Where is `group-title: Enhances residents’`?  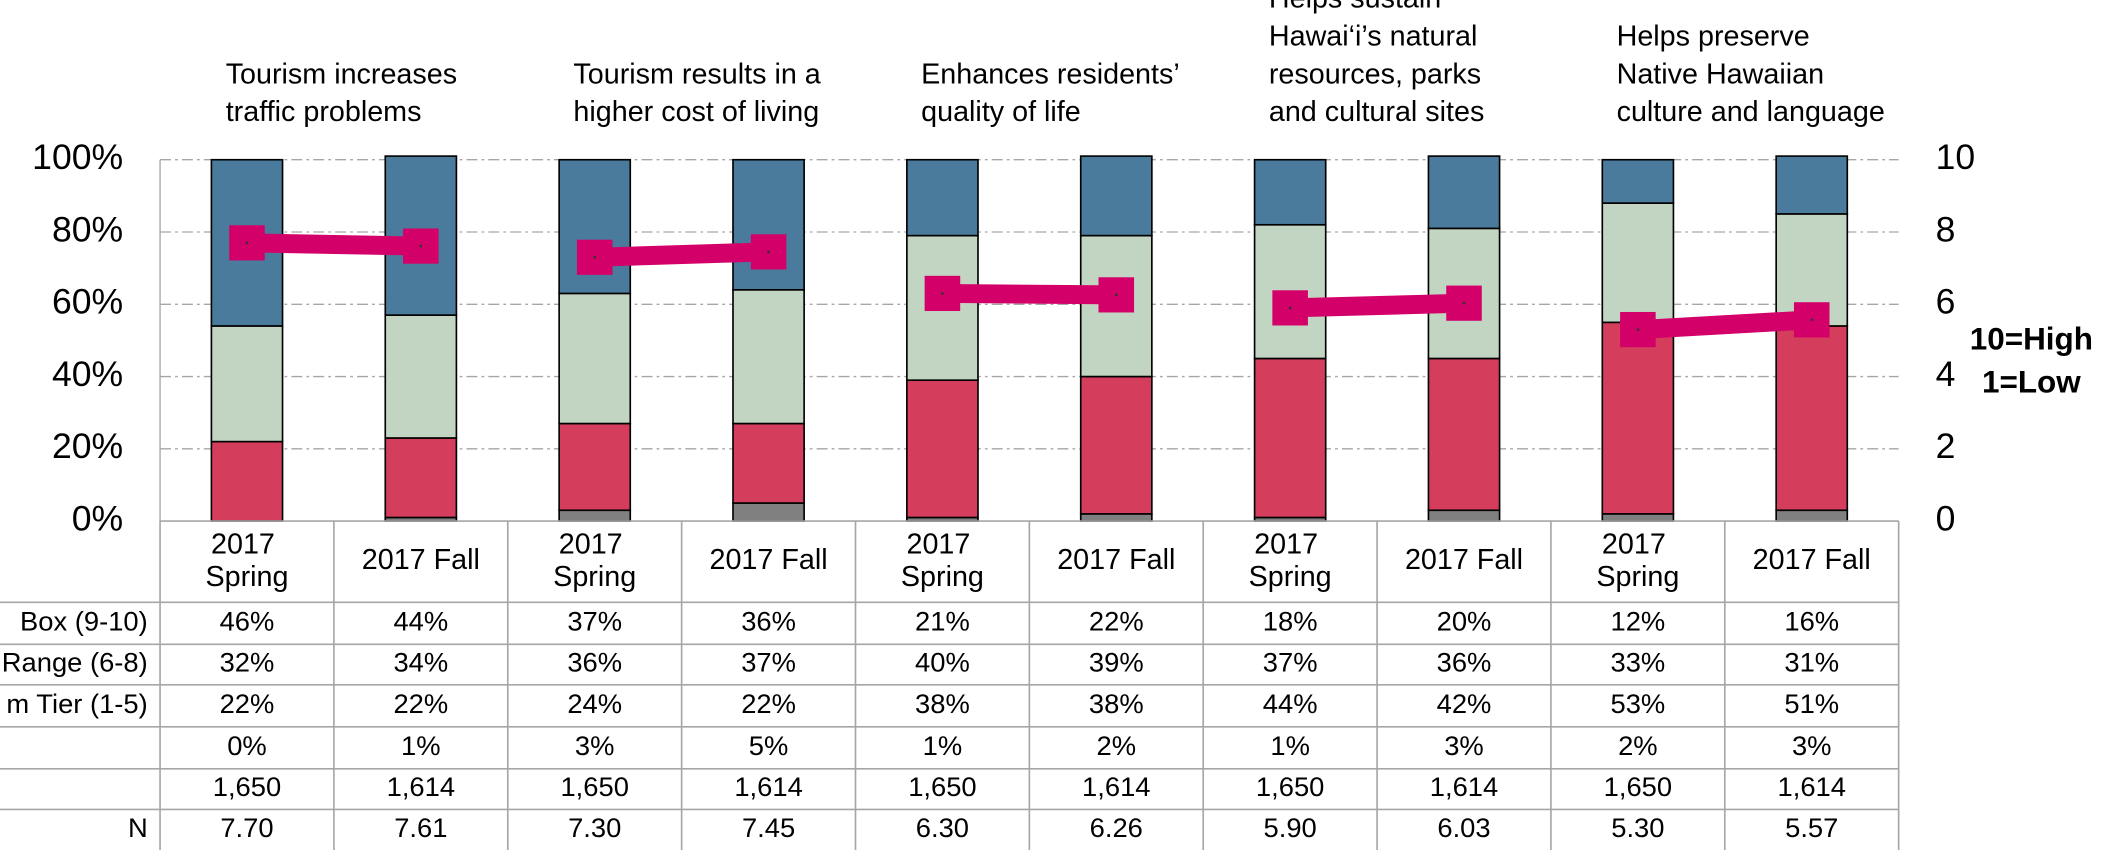
group-title: Enhances residents’ is located at coordinates (1050, 74).